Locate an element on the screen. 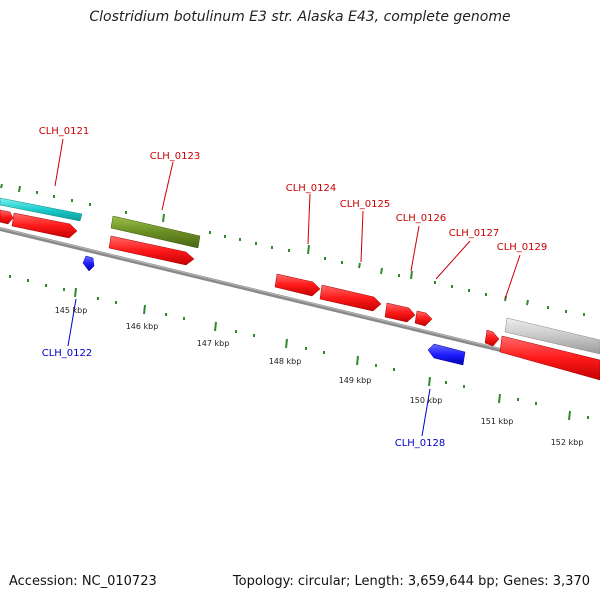 The height and width of the screenshot is (600, 600). scale-label: 147 kbp is located at coordinates (213, 343).